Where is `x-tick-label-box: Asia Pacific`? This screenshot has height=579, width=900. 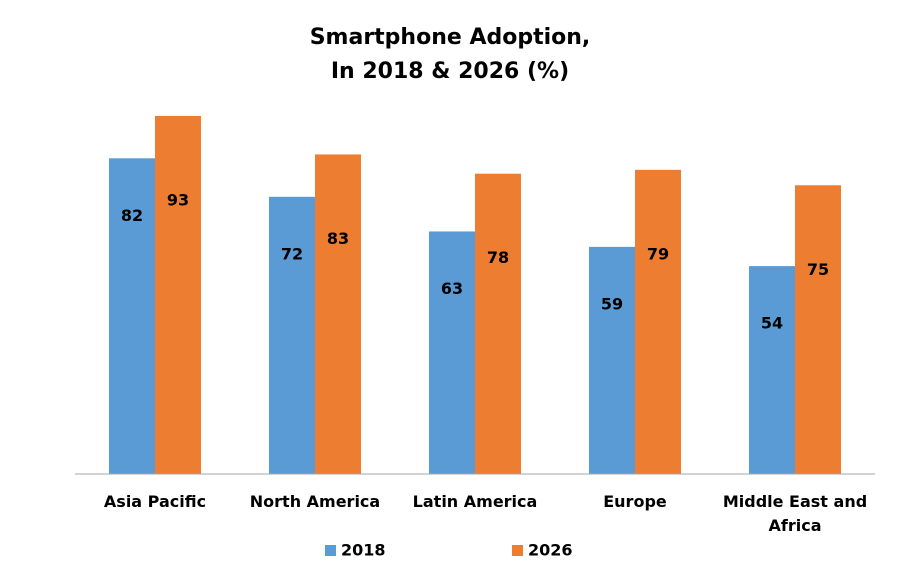 x-tick-label-box: Asia Pacific is located at coordinates (155, 501).